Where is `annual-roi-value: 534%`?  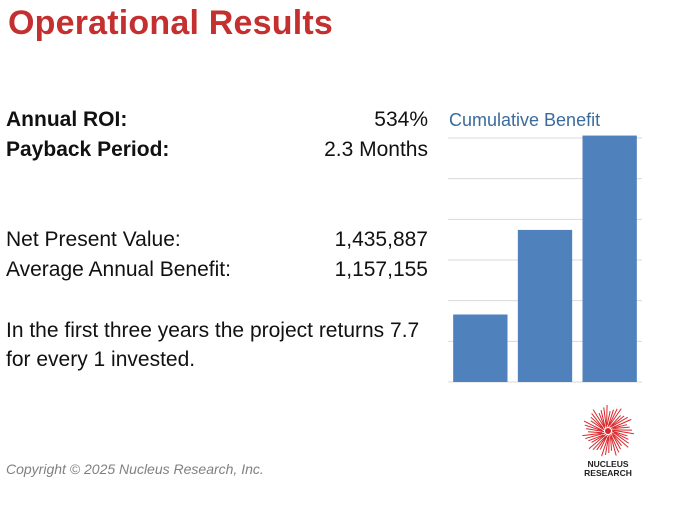
annual-roi-value: 534% is located at coordinates (401, 119).